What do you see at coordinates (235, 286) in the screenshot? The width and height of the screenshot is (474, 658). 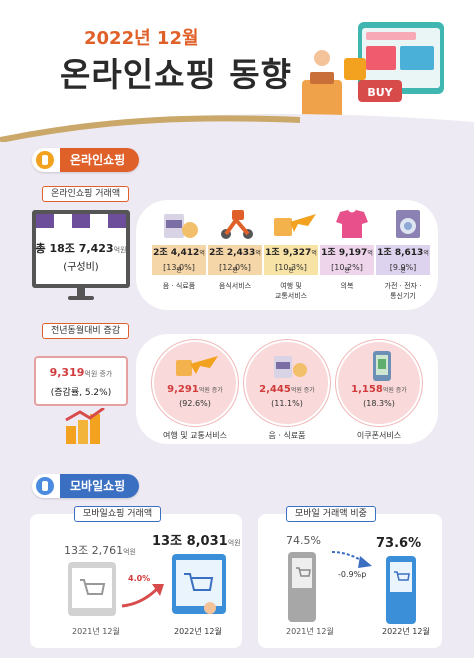 I see `category-food-service-label: 음식서비스` at bounding box center [235, 286].